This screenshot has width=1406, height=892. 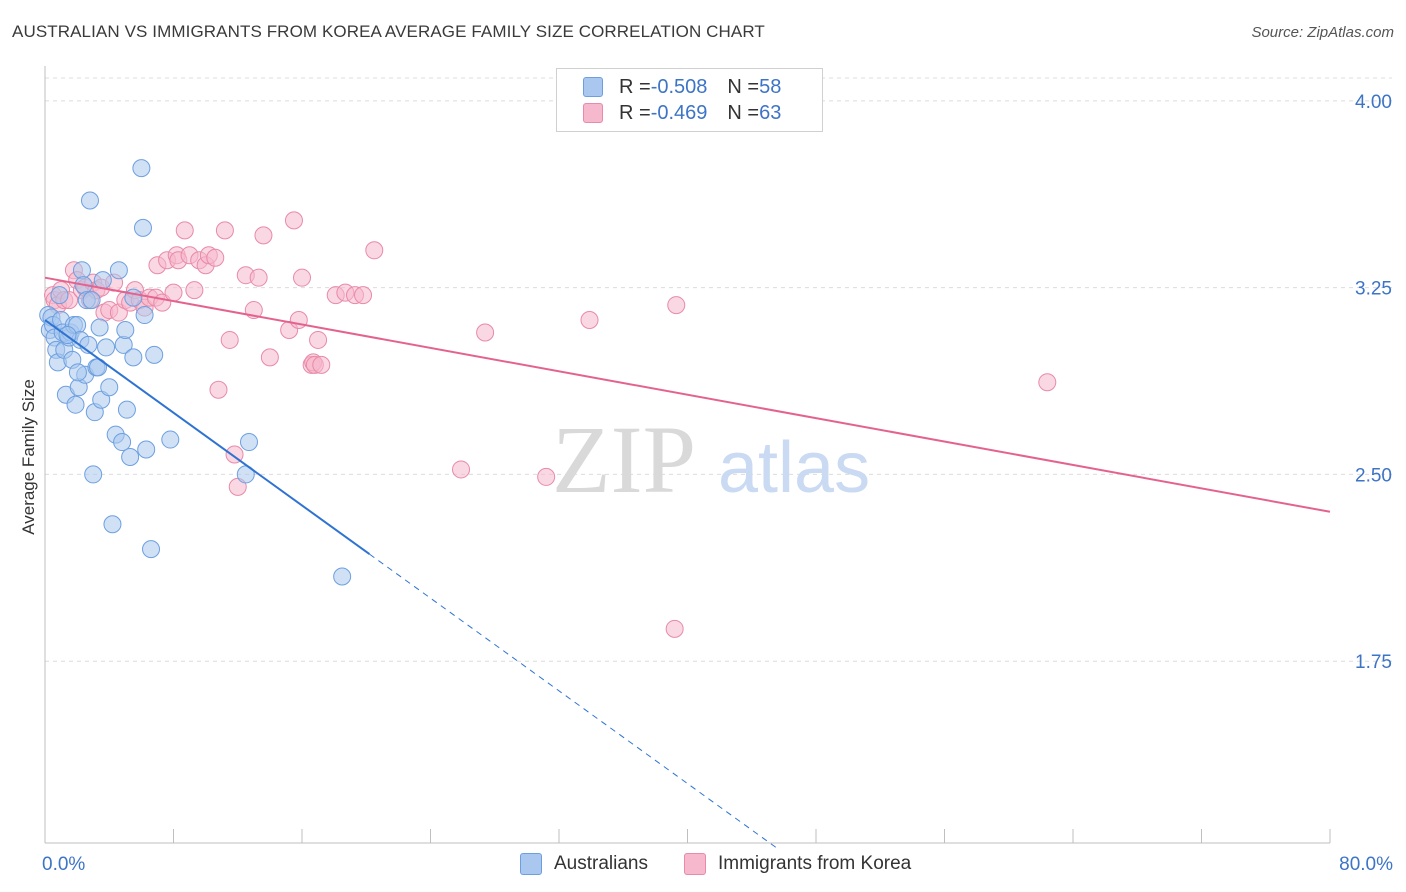 I want to click on series-australians-points, so click(x=195, y=372).